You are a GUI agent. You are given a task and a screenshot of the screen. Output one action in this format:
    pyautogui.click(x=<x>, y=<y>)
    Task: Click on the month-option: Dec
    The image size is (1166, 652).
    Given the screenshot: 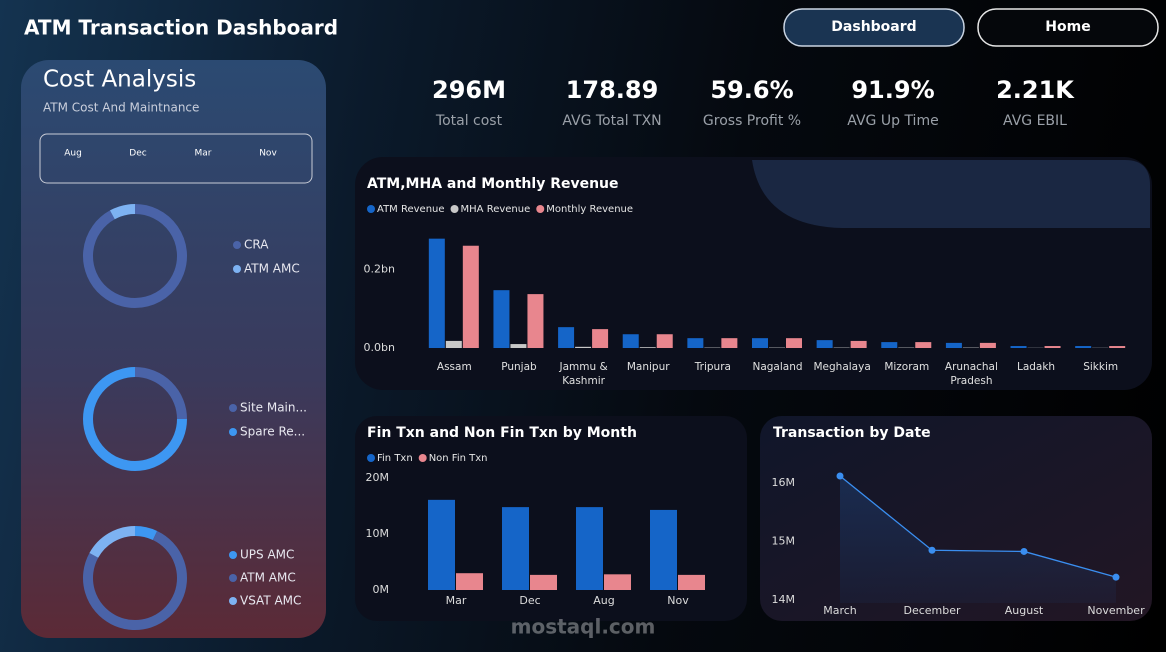 What is the action you would take?
    pyautogui.click(x=137, y=154)
    